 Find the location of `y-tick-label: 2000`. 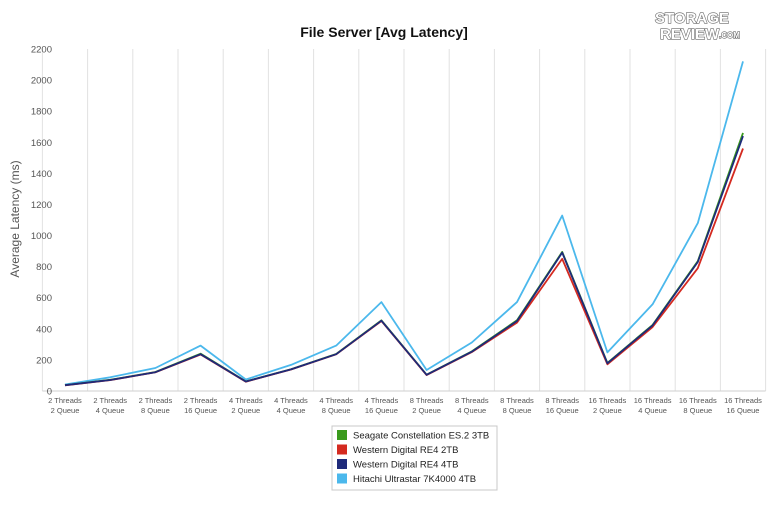

y-tick-label: 2000 is located at coordinates (41, 81).